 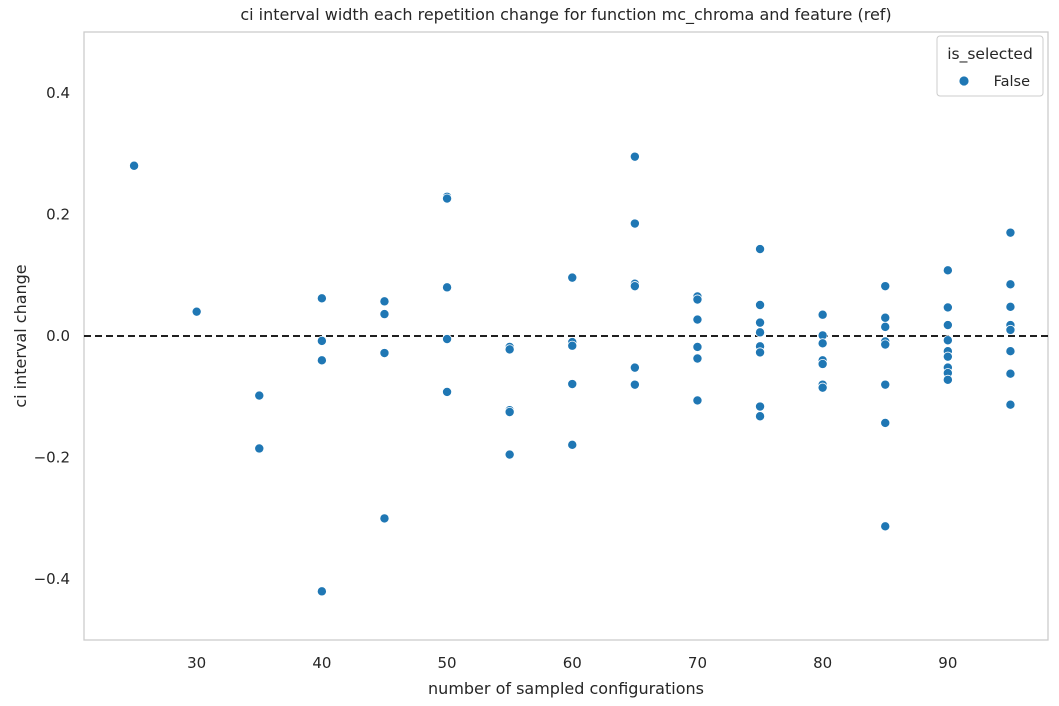 I want to click on legend-title: is_selected, so click(x=990, y=54).